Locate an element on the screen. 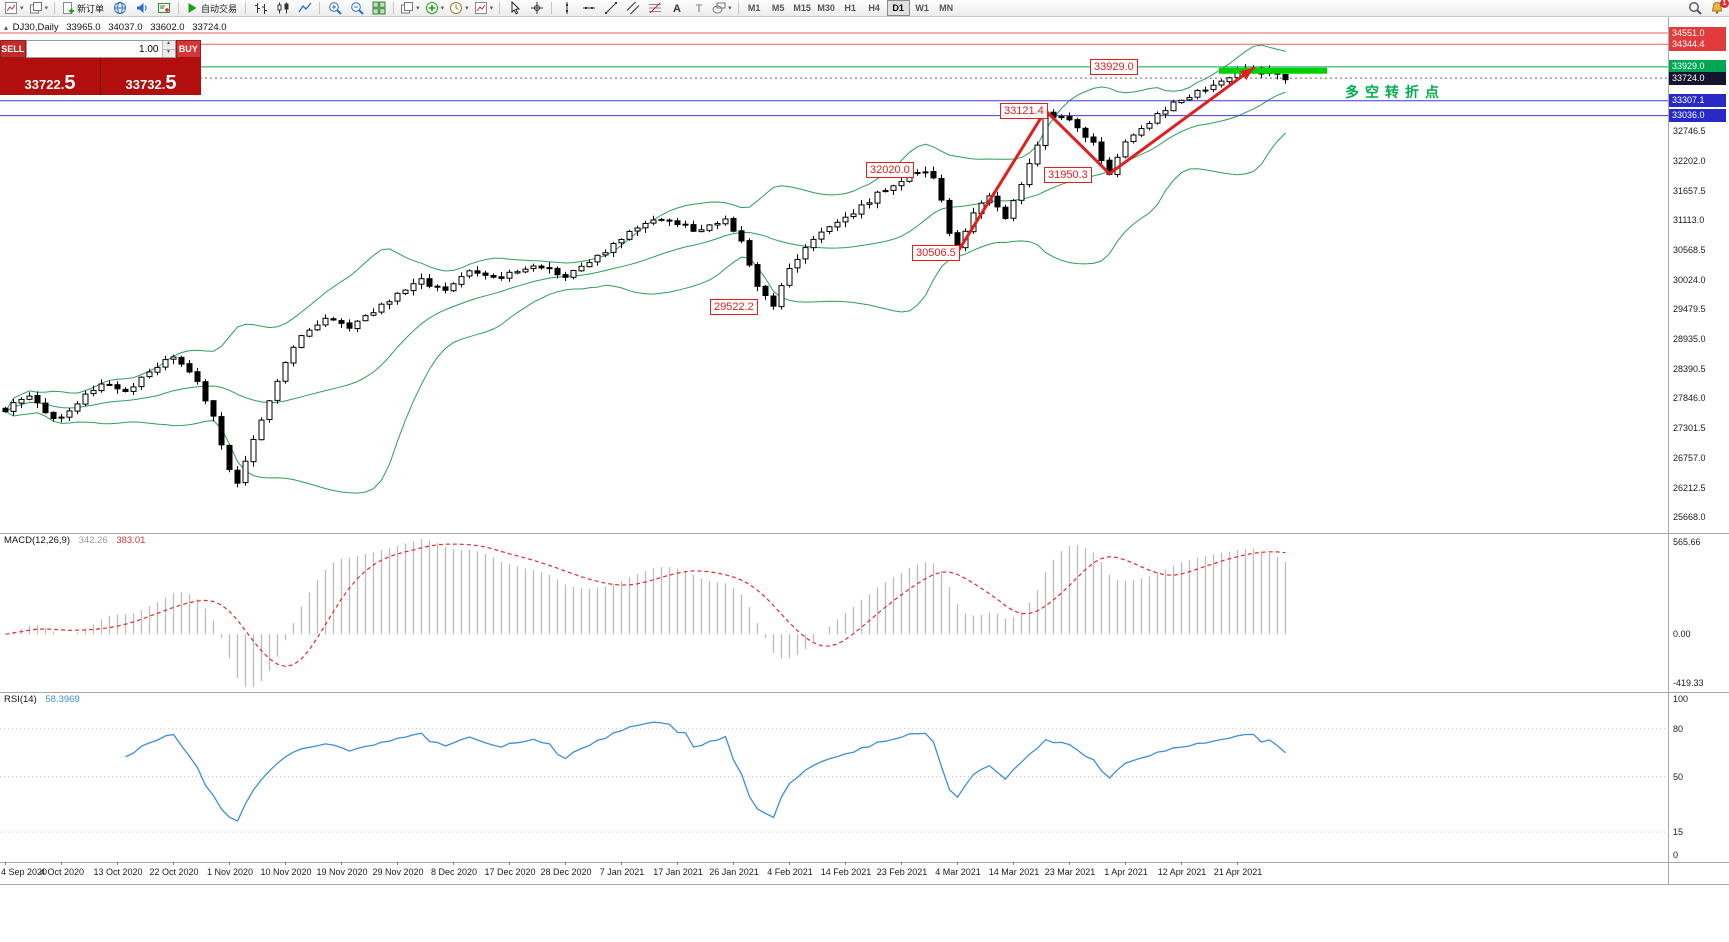 This screenshot has width=1729, height=942. vertical-line-icon is located at coordinates (566, 8).